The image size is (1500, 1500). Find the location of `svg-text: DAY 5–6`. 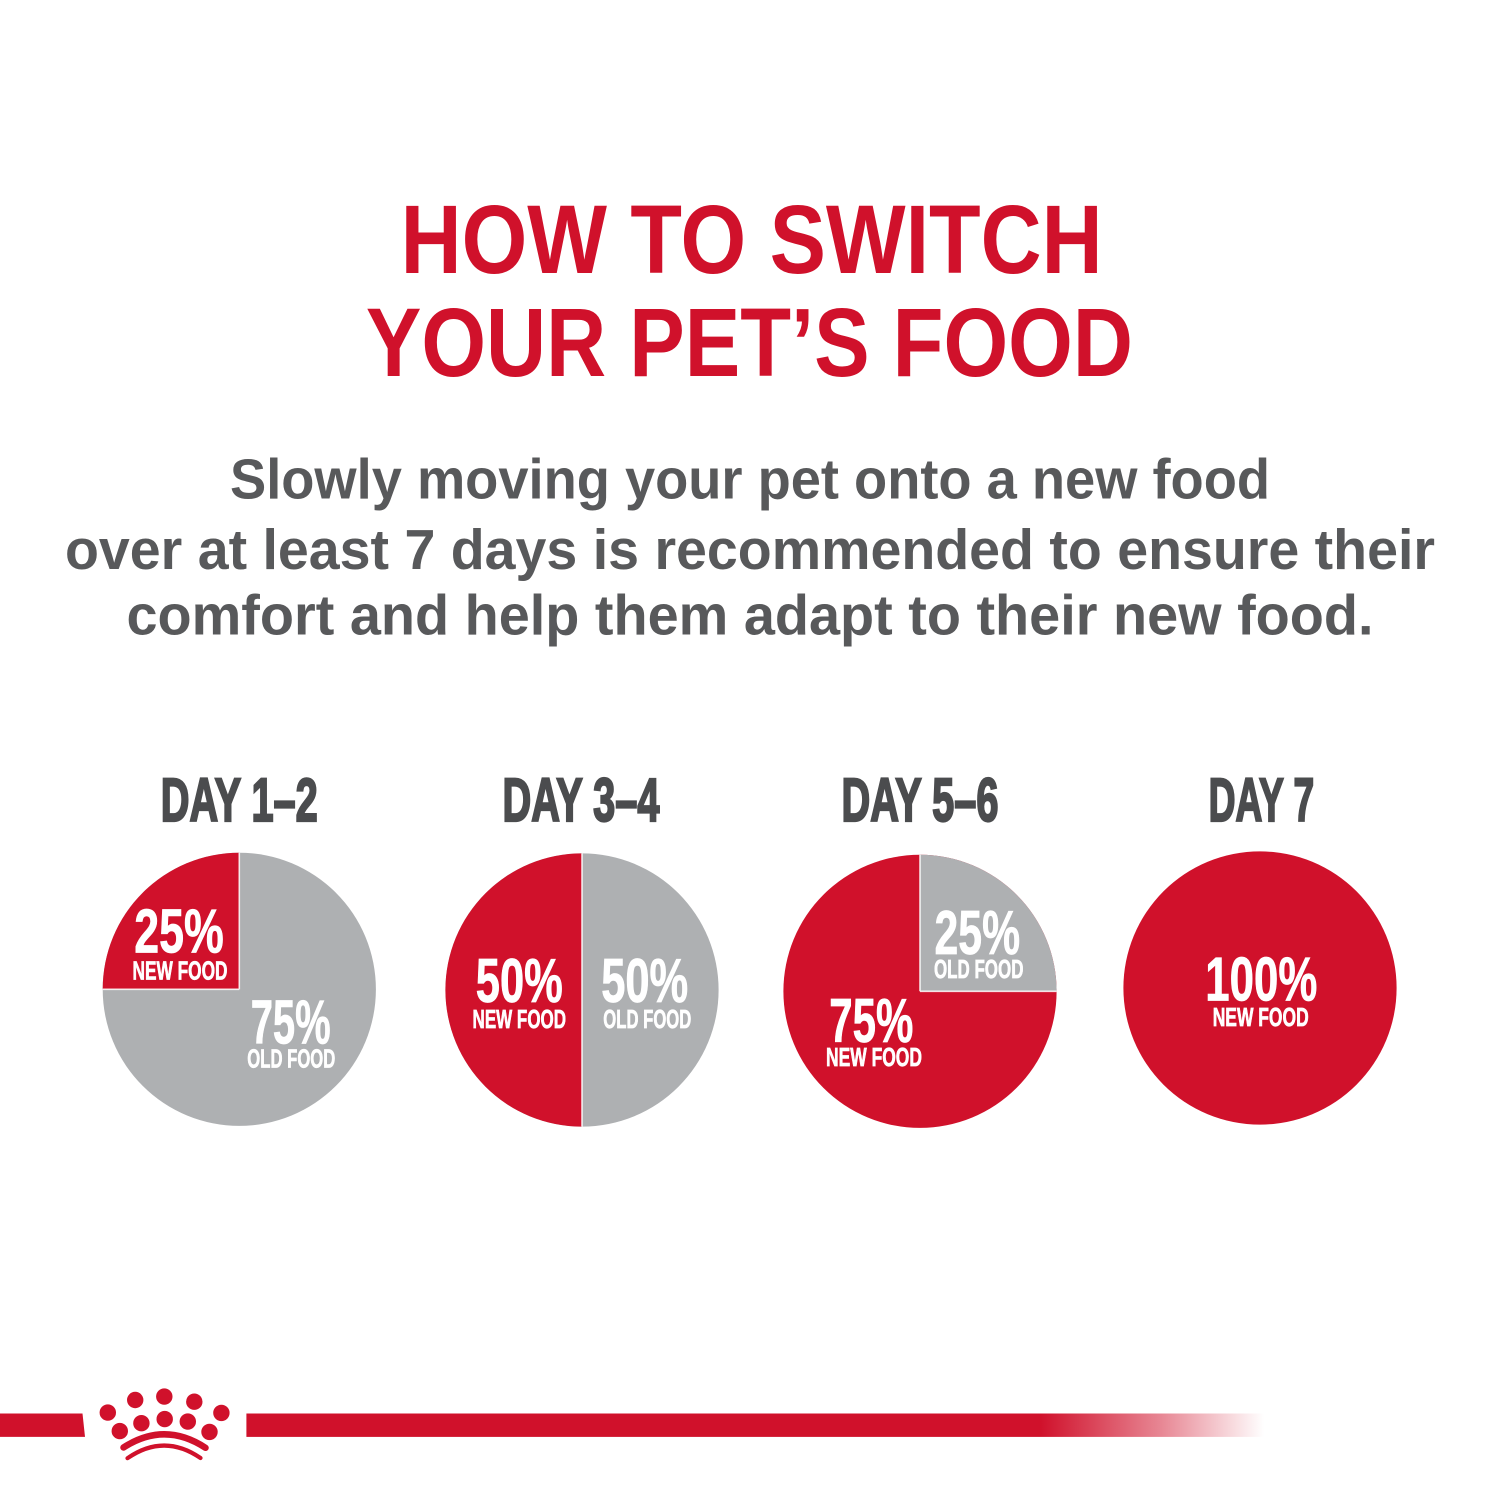

svg-text: DAY 5–6 is located at coordinates (920, 800).